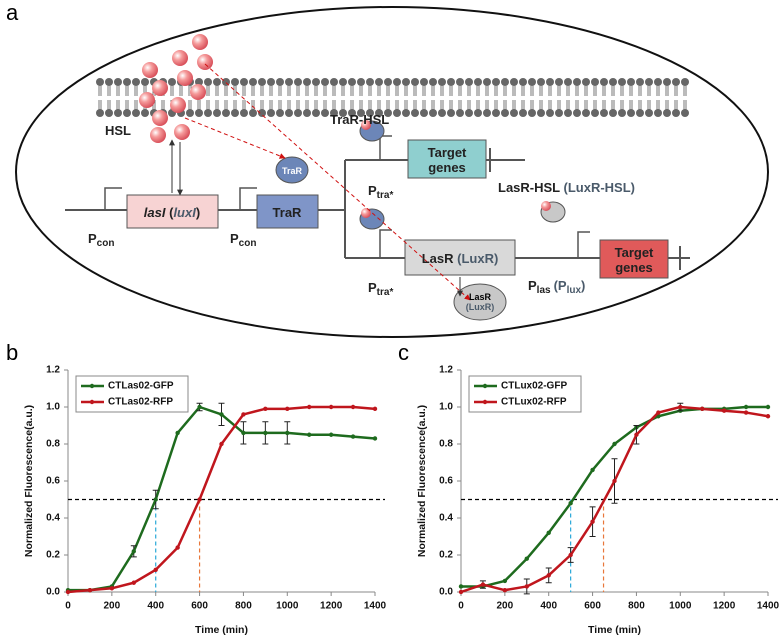 This screenshot has height=638, width=784. Describe the element at coordinates (12, 352) in the screenshot. I see `panel-label: b` at that location.